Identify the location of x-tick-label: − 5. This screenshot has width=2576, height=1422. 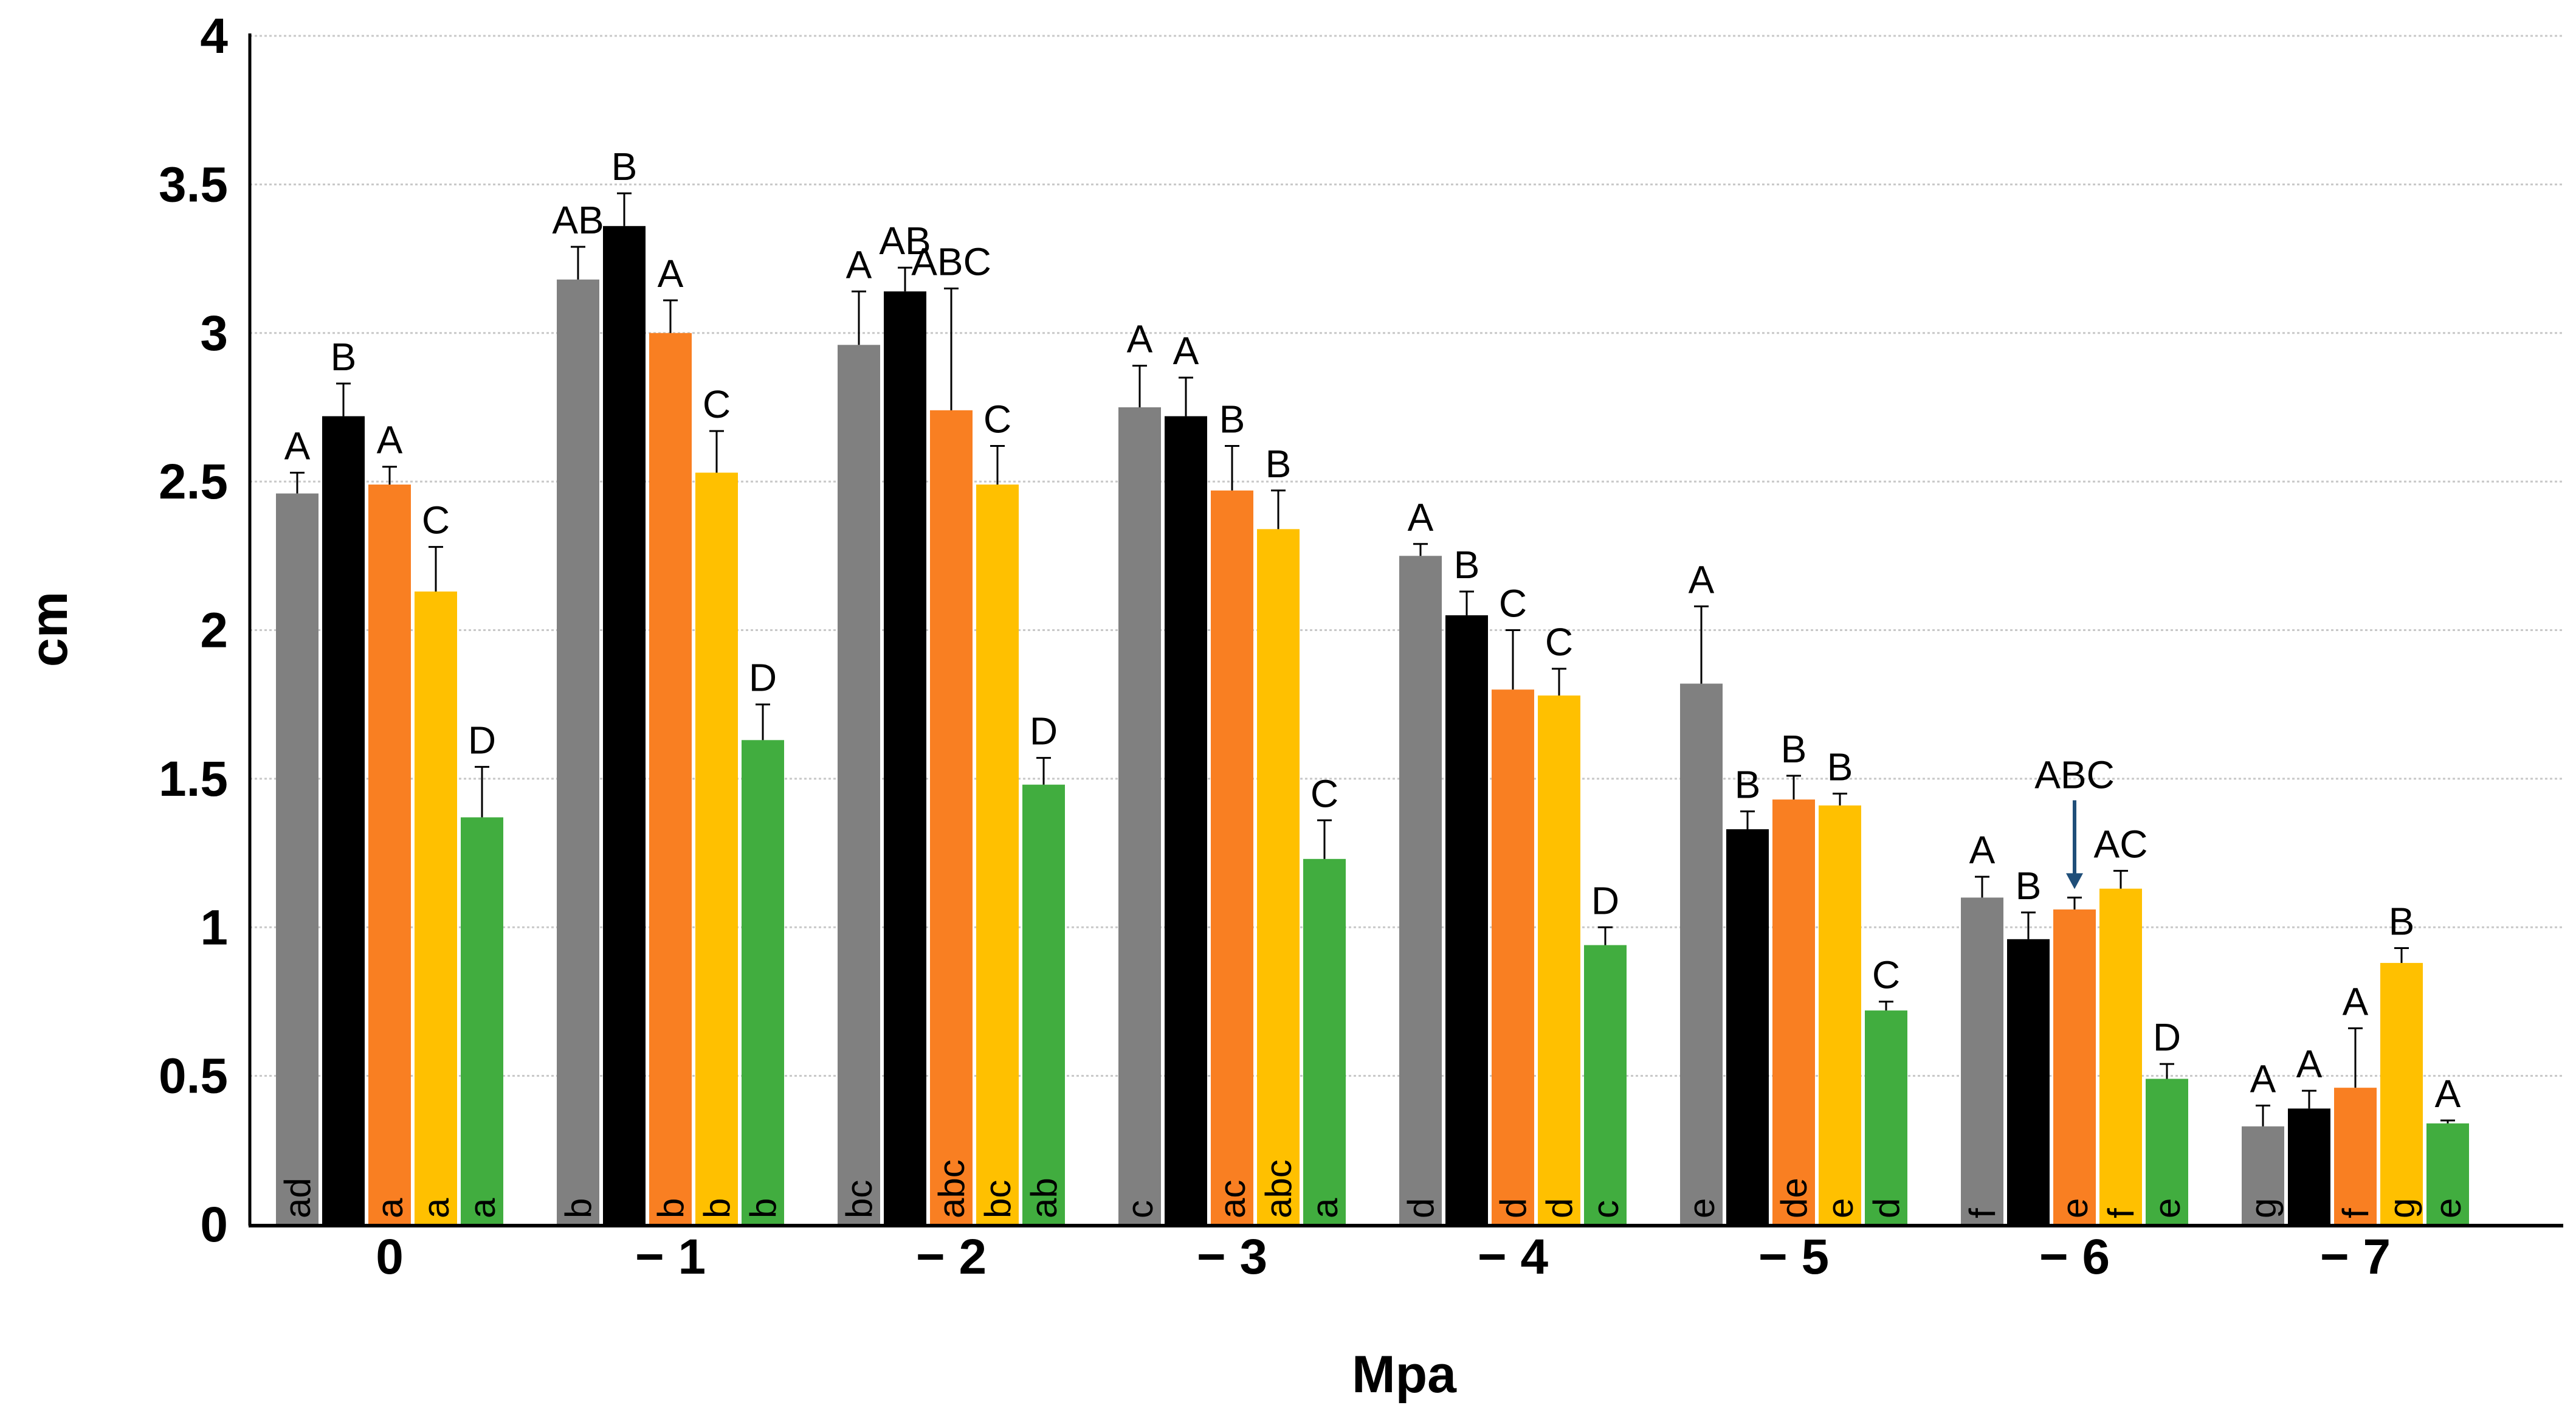
(1793, 1257).